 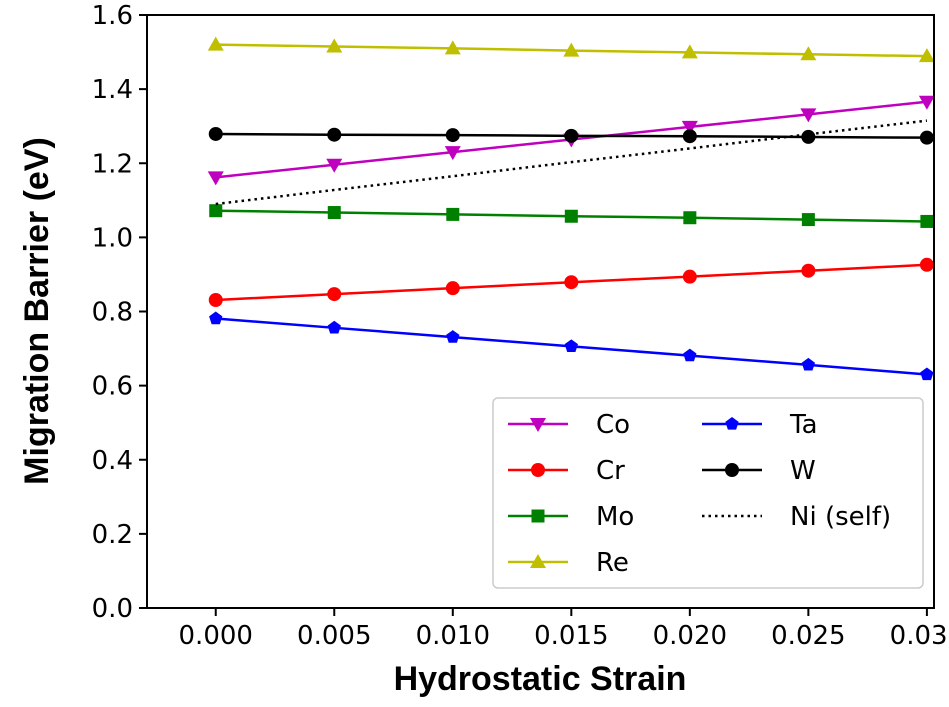 I want to click on y-tick-label: 0.8, so click(x=112, y=313).